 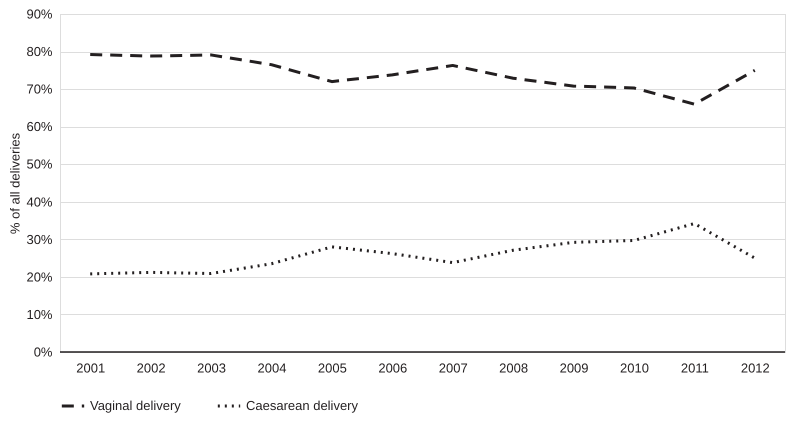 I want to click on y-tick-label: 0%, so click(x=43, y=352).